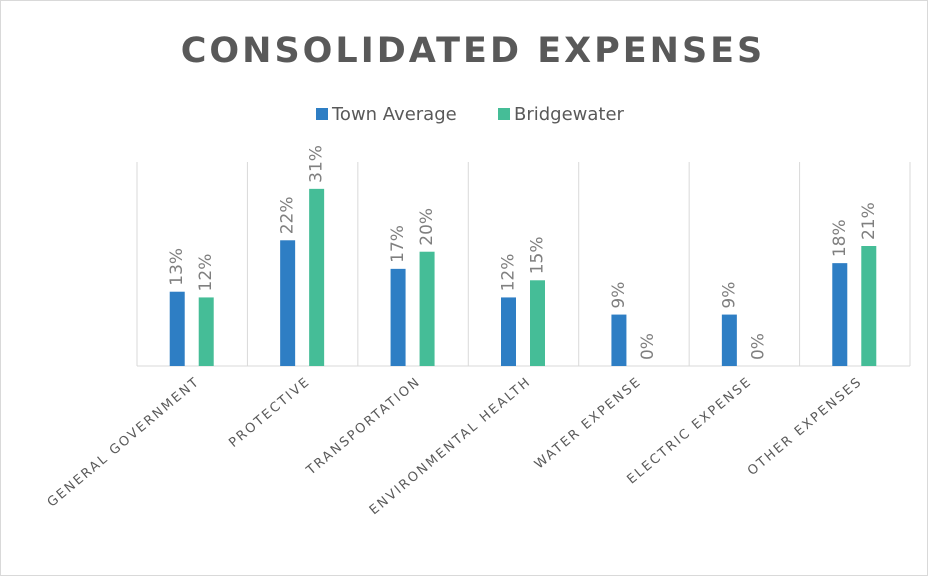 The height and width of the screenshot is (580, 928). What do you see at coordinates (538, 255) in the screenshot?
I see `value-label: 15%` at bounding box center [538, 255].